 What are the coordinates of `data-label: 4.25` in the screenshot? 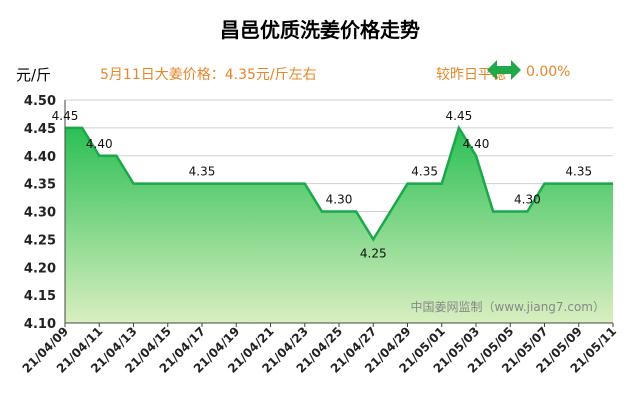 It's located at (373, 253).